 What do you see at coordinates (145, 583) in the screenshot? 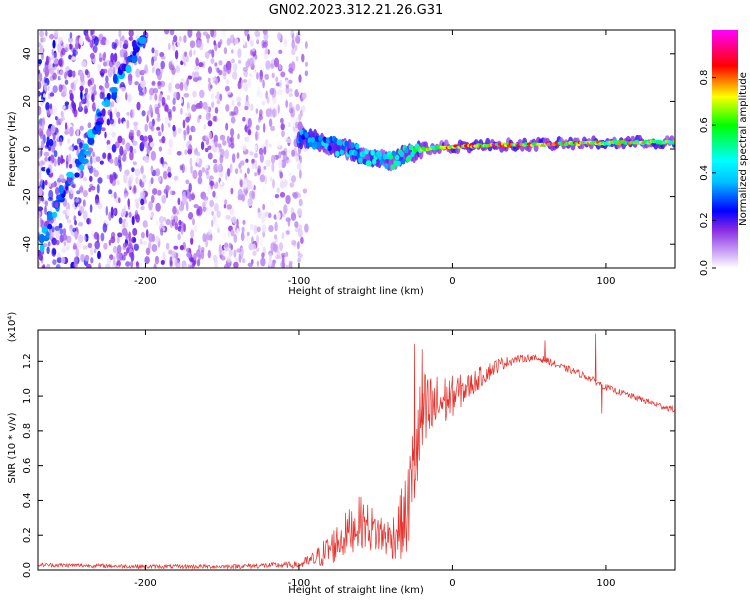
I see `x-tick-label: -200` at bounding box center [145, 583].